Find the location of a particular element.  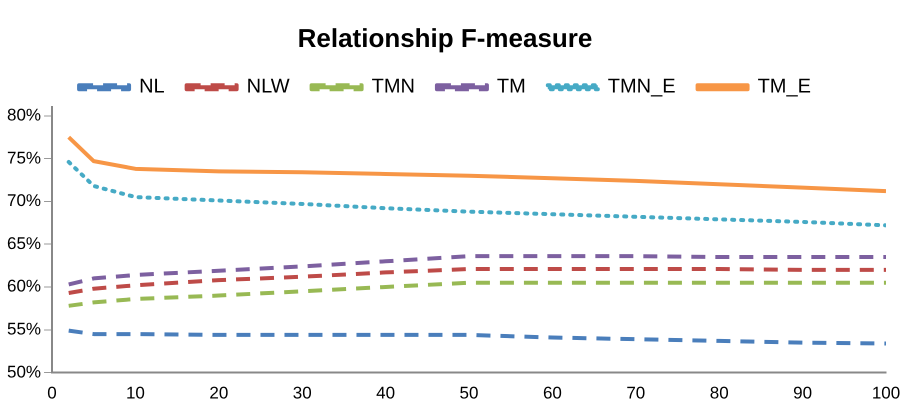

x-tick-label: 10 is located at coordinates (135, 392).